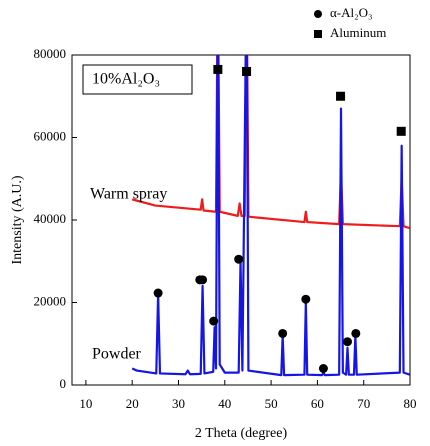  What do you see at coordinates (363, 403) in the screenshot?
I see `x-tick-label: 70` at bounding box center [363, 403].